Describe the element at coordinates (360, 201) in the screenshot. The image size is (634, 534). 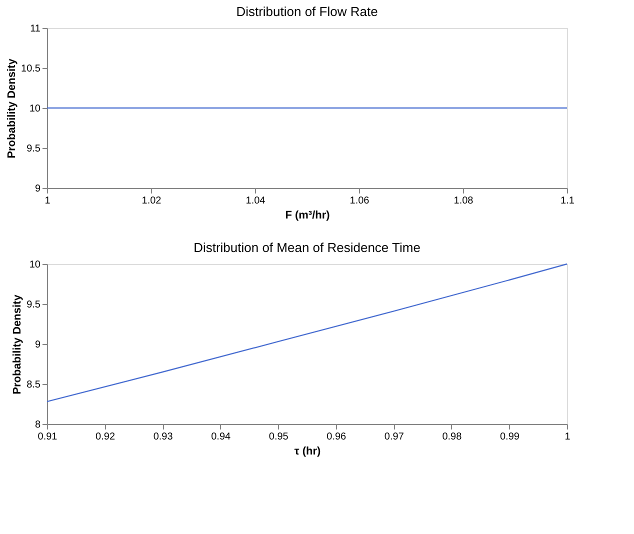
I see `x-tick-label: 1.06` at that location.